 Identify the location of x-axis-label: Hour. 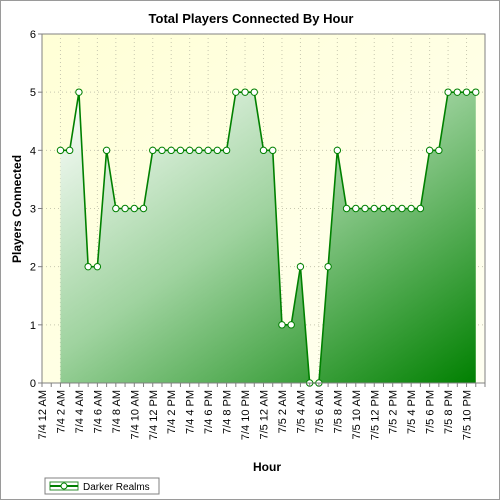
(267, 467).